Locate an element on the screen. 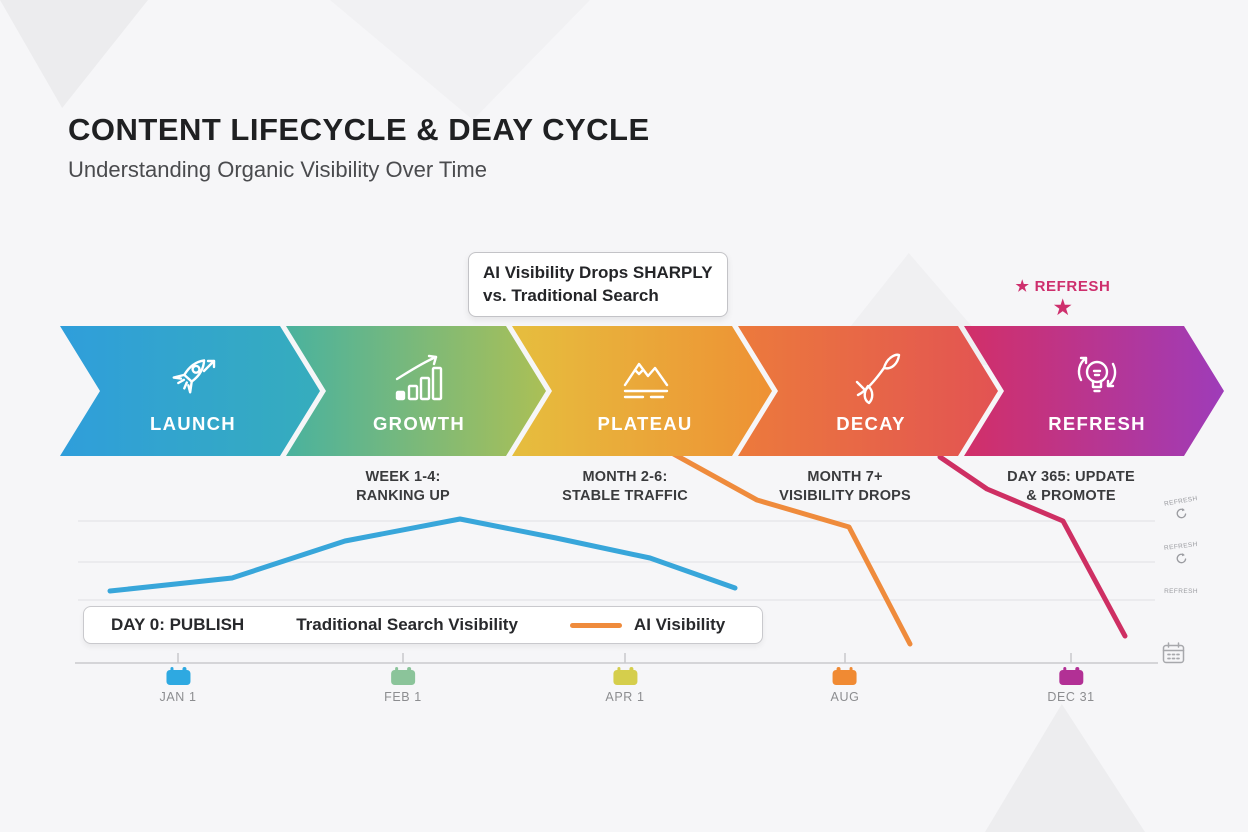  timeline-date-label: FEB 1 is located at coordinates (403, 697).